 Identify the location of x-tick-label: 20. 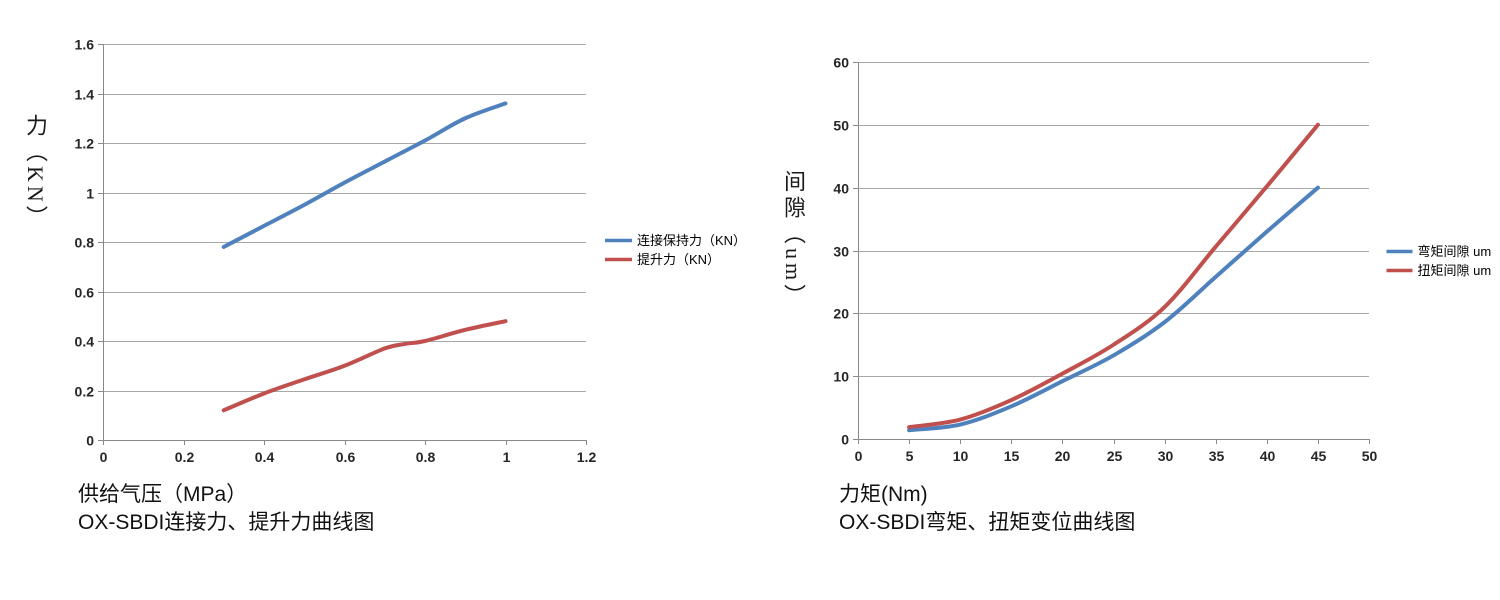
(1063, 456).